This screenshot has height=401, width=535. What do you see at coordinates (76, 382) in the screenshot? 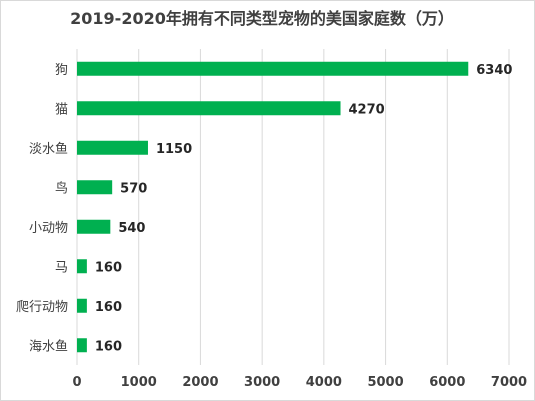
I see `x-tick-label: 0` at bounding box center [76, 382].